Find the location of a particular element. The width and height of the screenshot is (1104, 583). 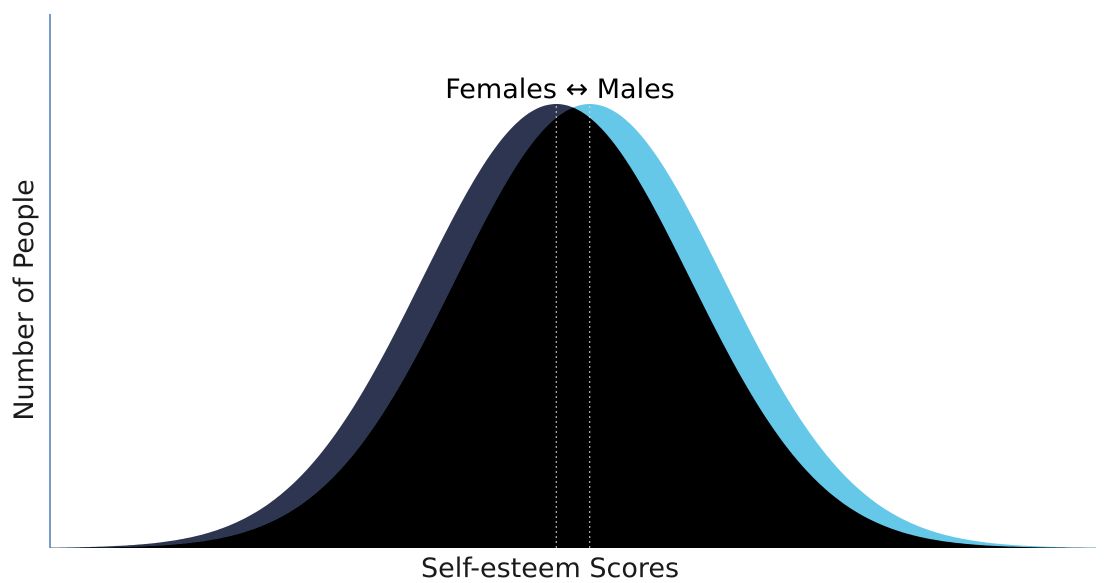

x-axis-title: Self-esteem Scores is located at coordinates (550, 568).